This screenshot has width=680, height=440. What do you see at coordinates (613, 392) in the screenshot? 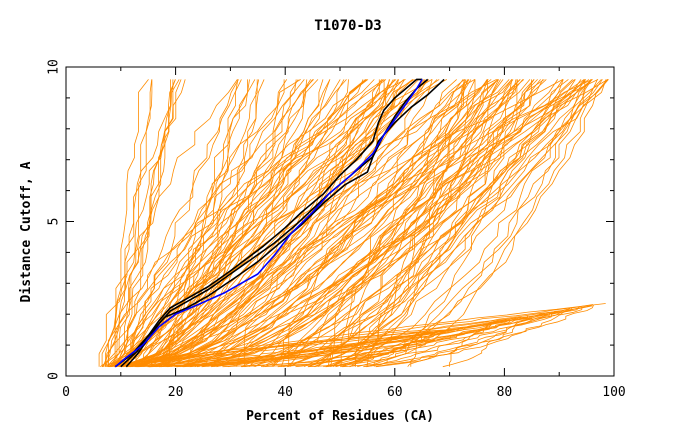
I see `x-tick-label-5: 100` at bounding box center [613, 392].